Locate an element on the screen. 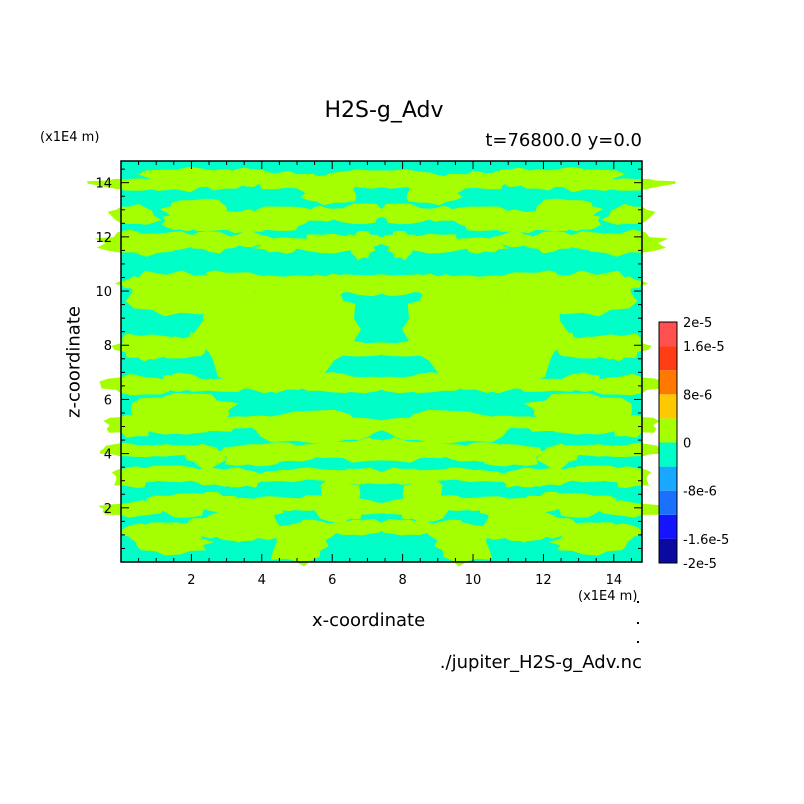  colorbar-label: -1.6e-5 is located at coordinates (706, 540).